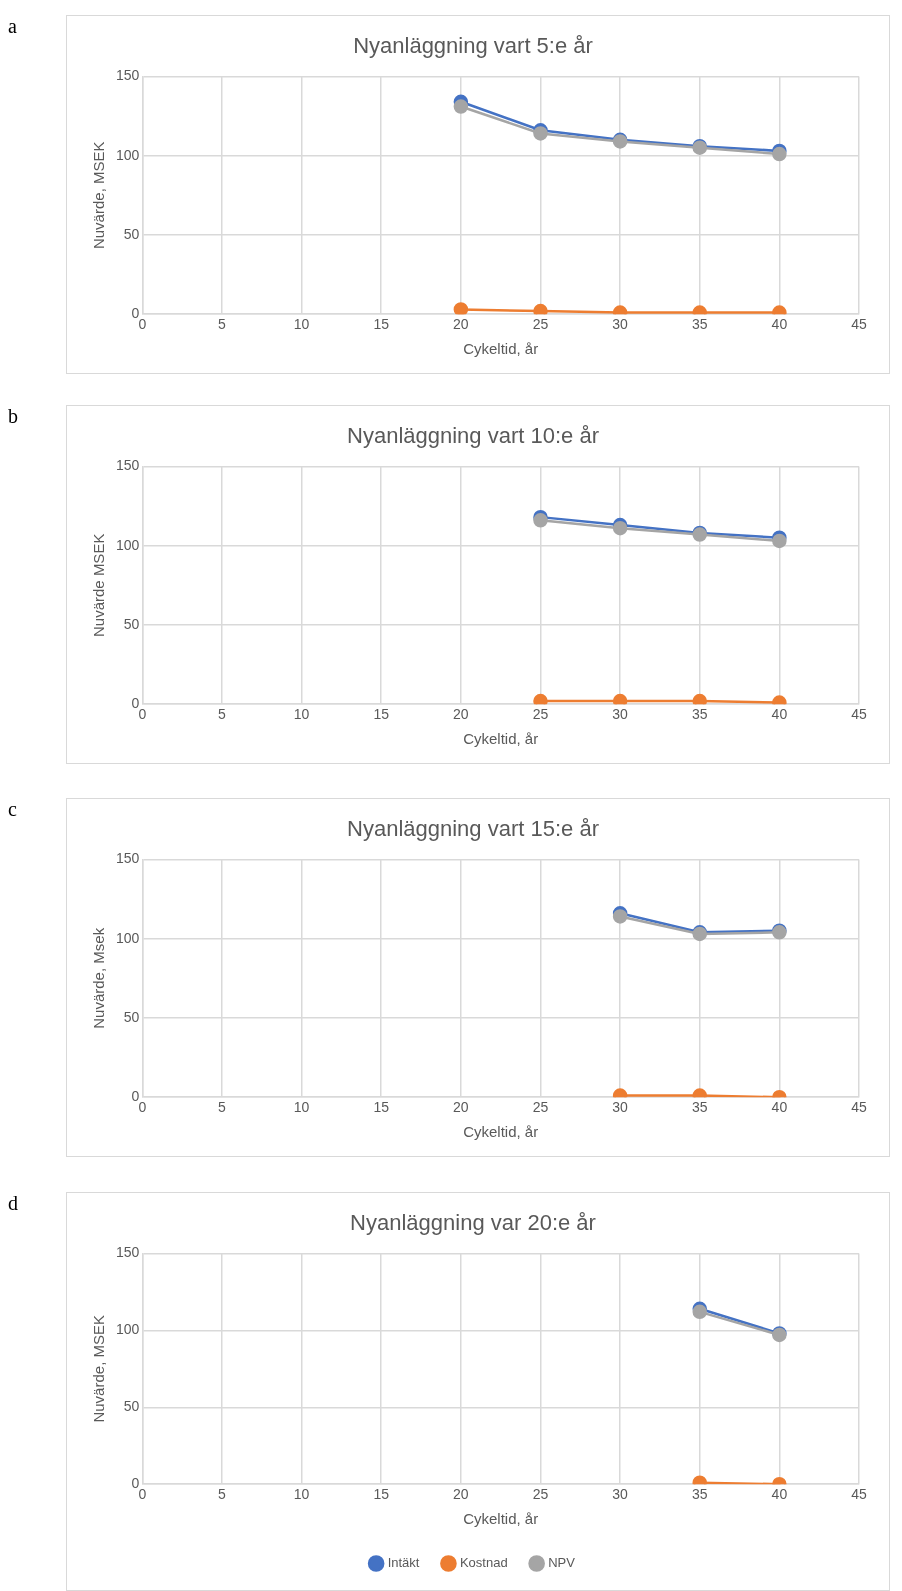 The height and width of the screenshot is (1591, 902). I want to click on legend-label: NPV, so click(562, 1563).